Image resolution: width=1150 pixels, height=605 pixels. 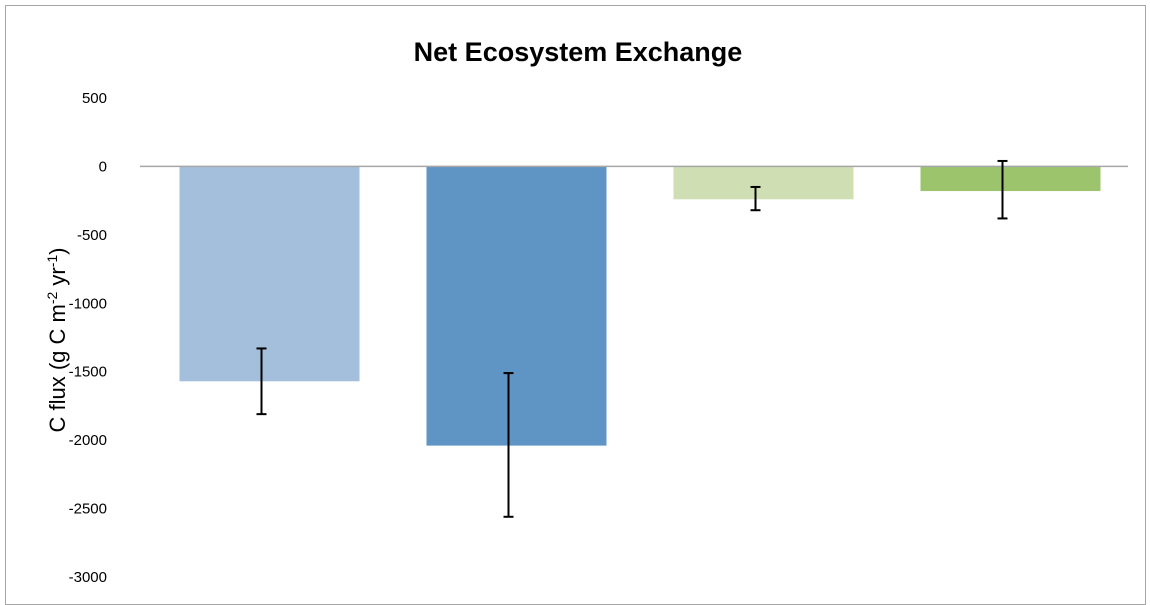 I want to click on y-axis-label-middle: yr, so click(x=57, y=279).